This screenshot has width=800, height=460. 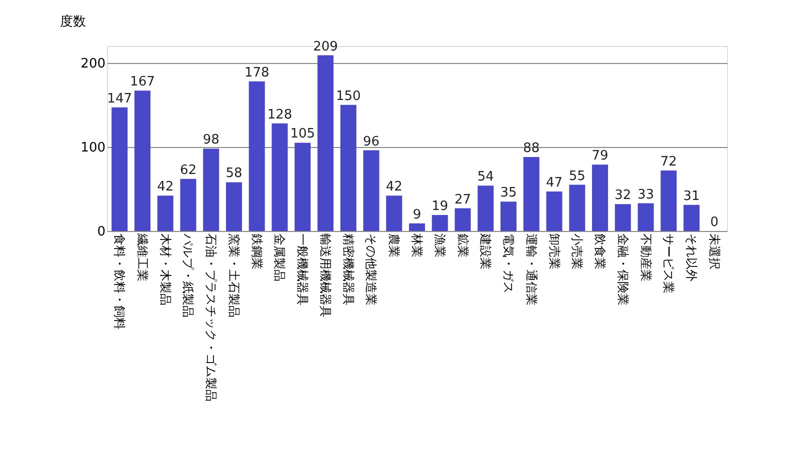 I want to click on y-tick-label: 100, so click(x=93, y=148).